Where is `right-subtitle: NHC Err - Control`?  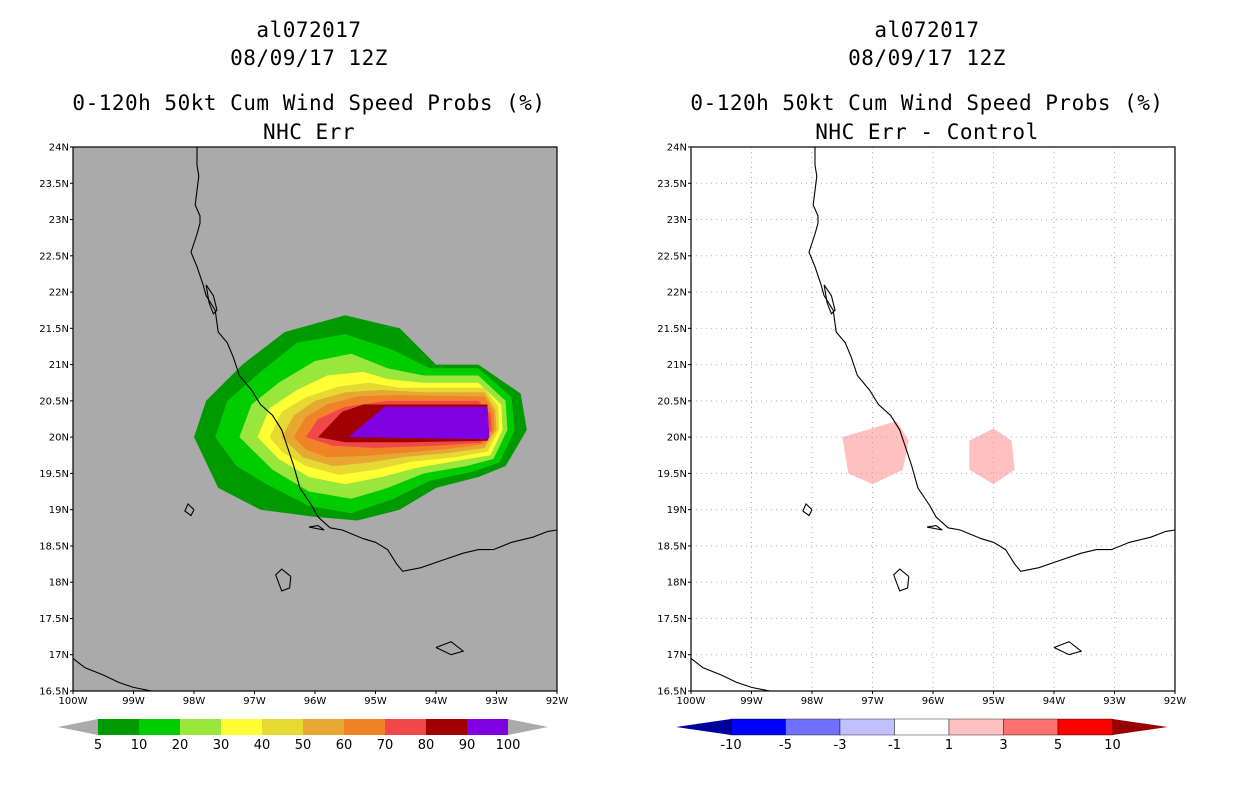 right-subtitle: NHC Err - Control is located at coordinates (927, 132).